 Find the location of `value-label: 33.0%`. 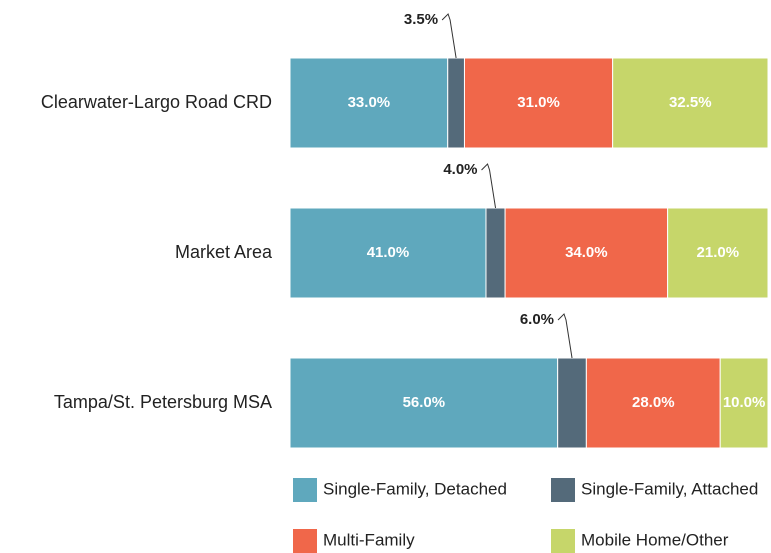

value-label: 33.0% is located at coordinates (369, 102).